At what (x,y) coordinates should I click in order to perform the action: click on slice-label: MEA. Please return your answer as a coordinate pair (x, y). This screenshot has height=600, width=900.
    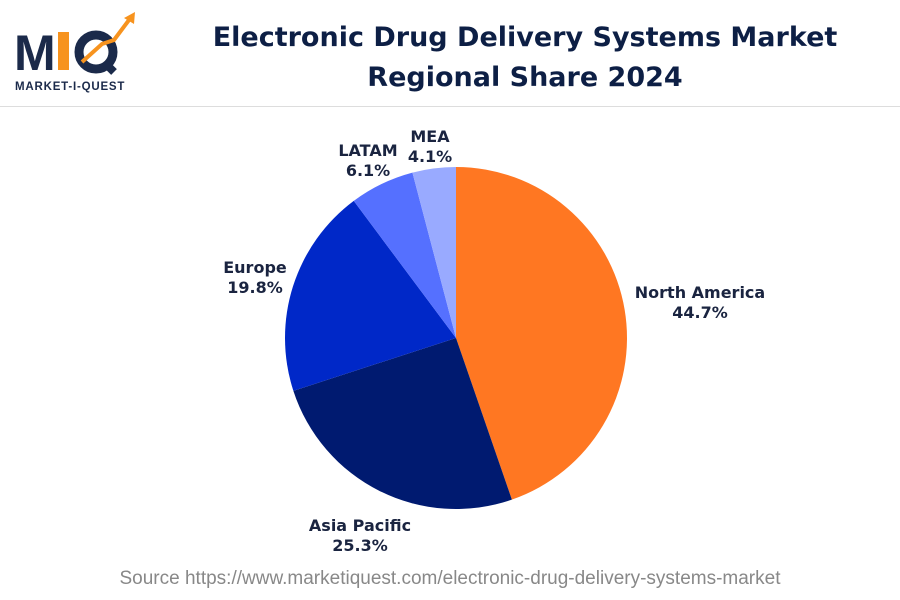
    Looking at the image, I should click on (430, 136).